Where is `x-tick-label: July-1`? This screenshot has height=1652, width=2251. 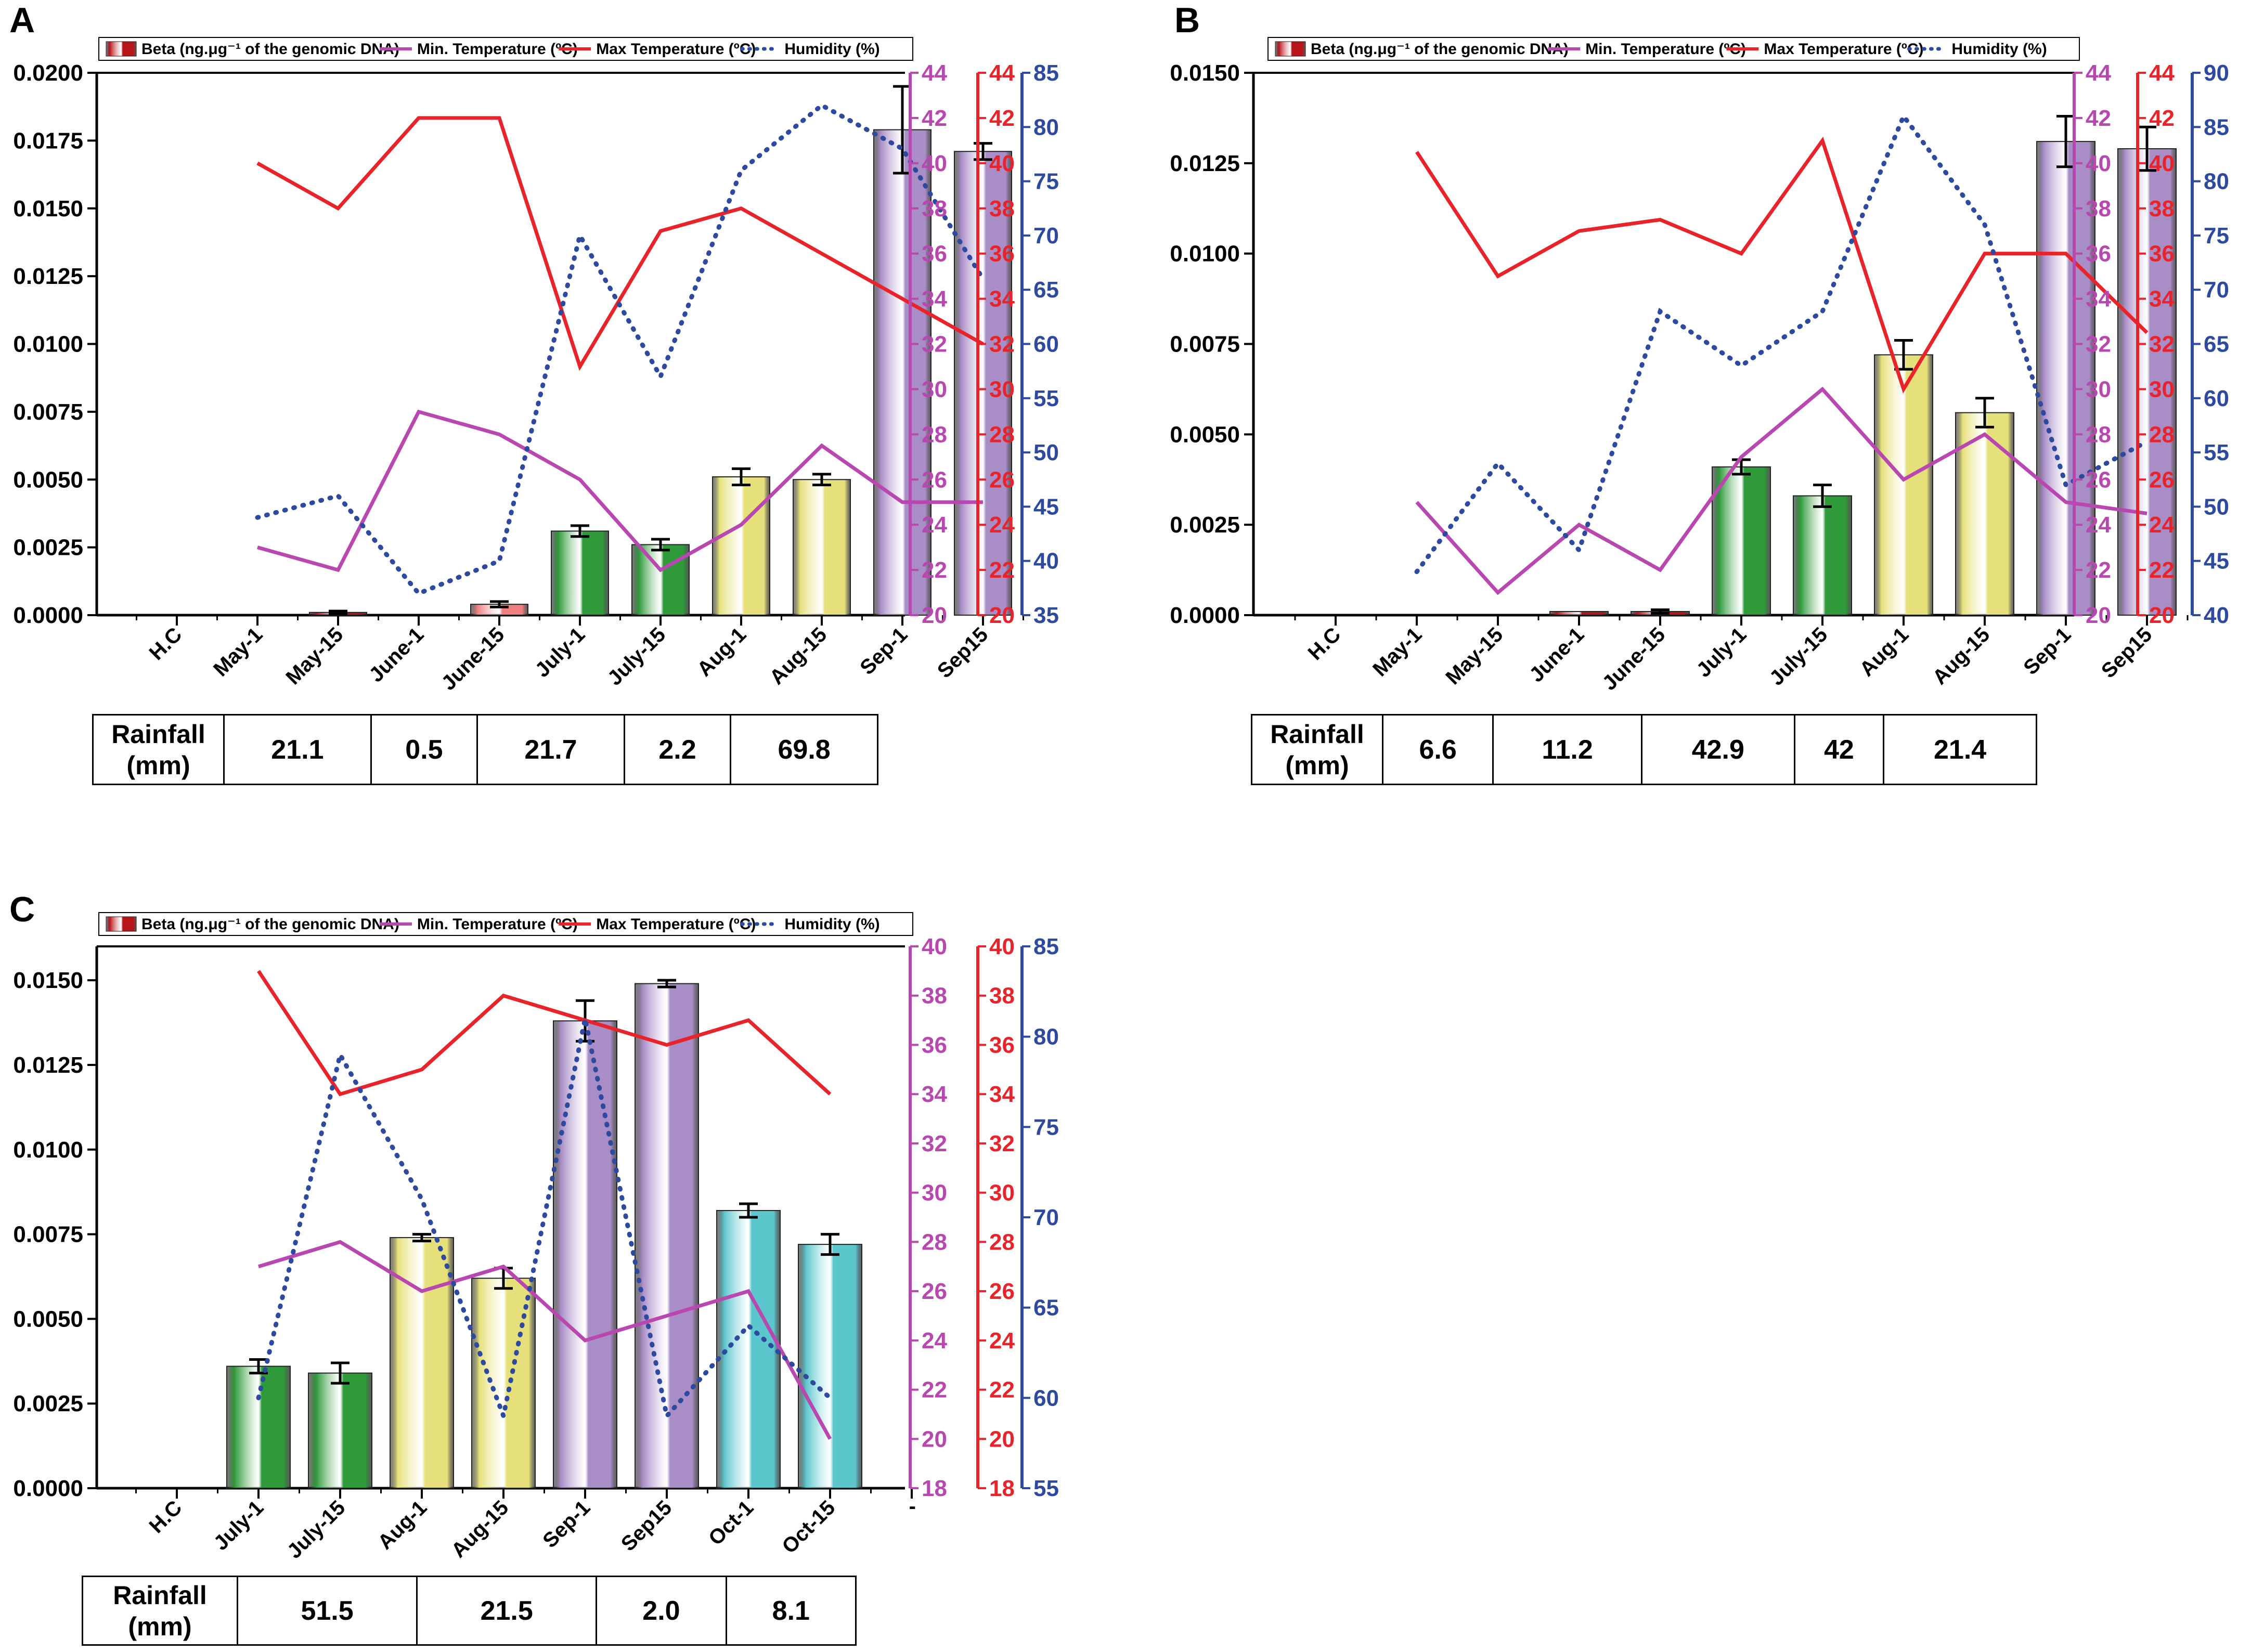
x-tick-label: July-1 is located at coordinates (1721, 652).